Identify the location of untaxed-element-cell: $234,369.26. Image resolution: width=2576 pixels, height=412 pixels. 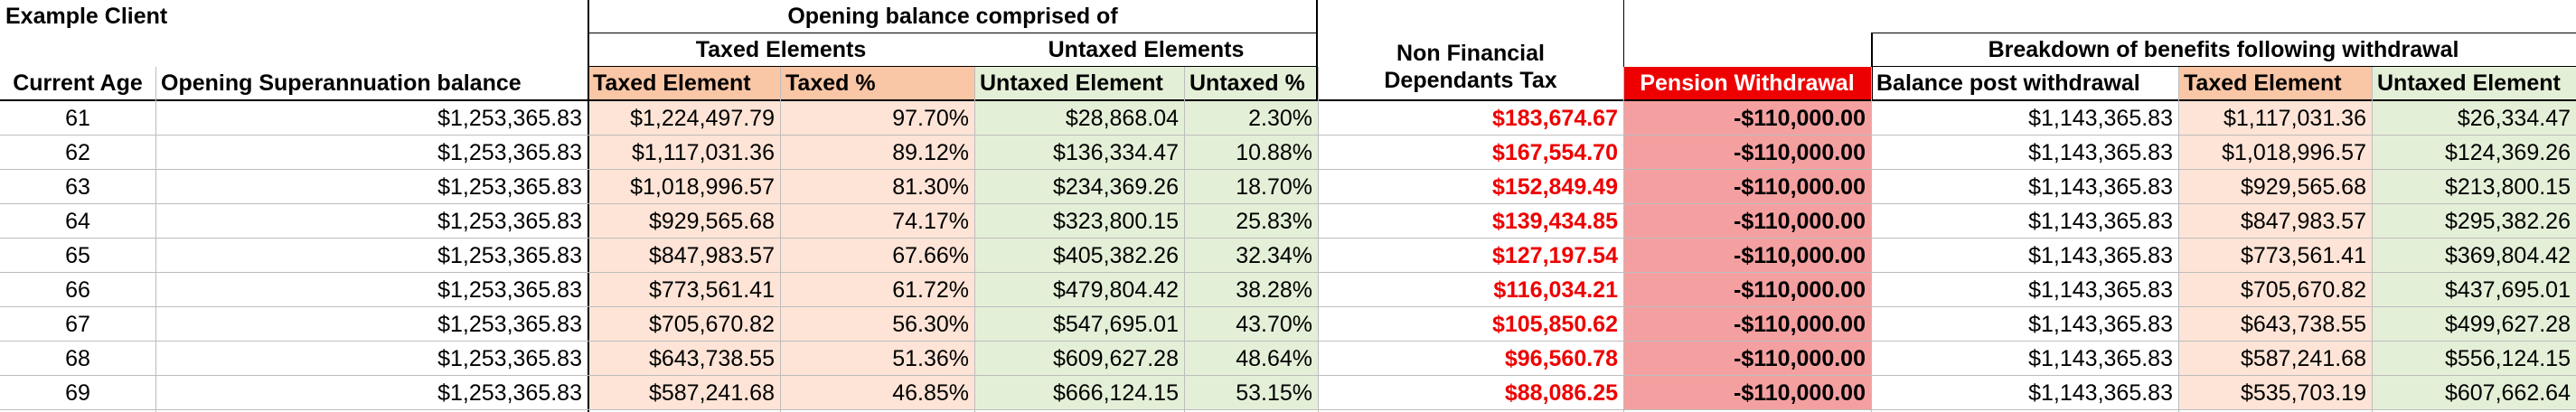
(1079, 187).